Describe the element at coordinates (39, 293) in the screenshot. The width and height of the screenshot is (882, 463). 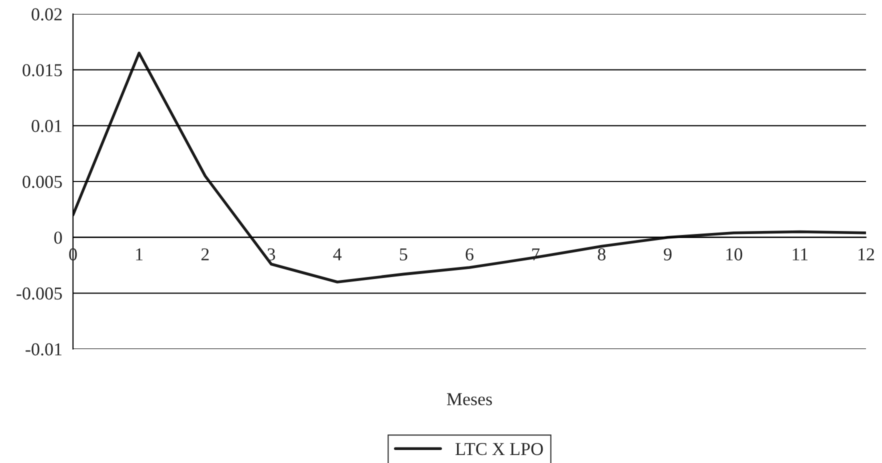
I see `y-tick-label: -0.005` at that location.